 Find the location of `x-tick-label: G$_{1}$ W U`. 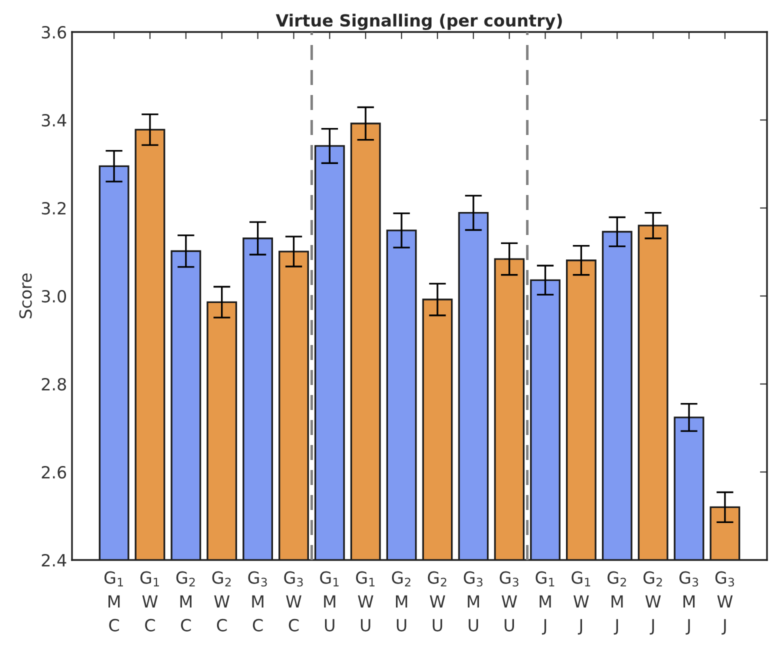

x-tick-label: G$_{1}$ W U is located at coordinates (365, 601).